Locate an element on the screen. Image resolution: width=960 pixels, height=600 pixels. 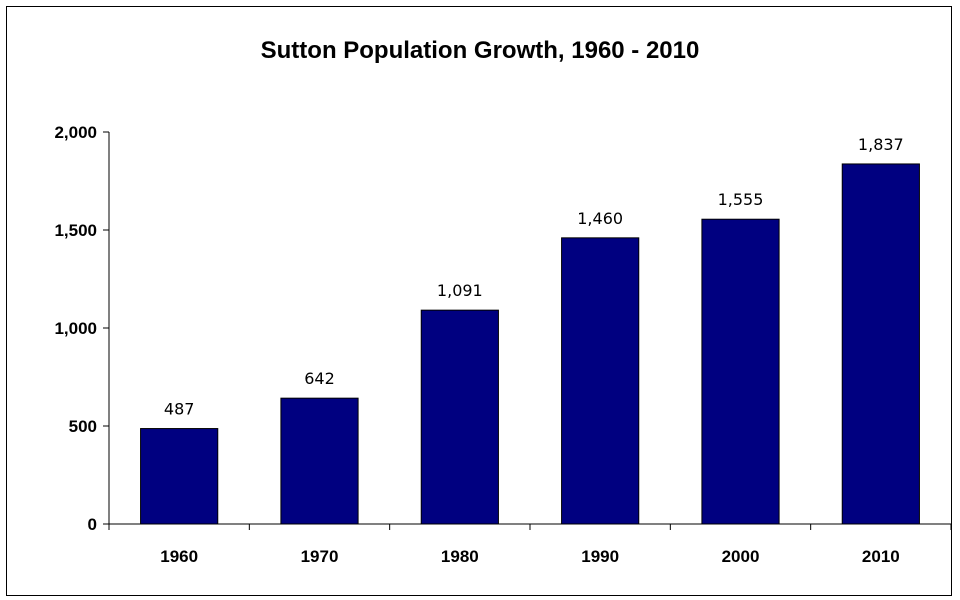
chart-title: Sutton Population Growth, 1960 - 2010 is located at coordinates (480, 50).